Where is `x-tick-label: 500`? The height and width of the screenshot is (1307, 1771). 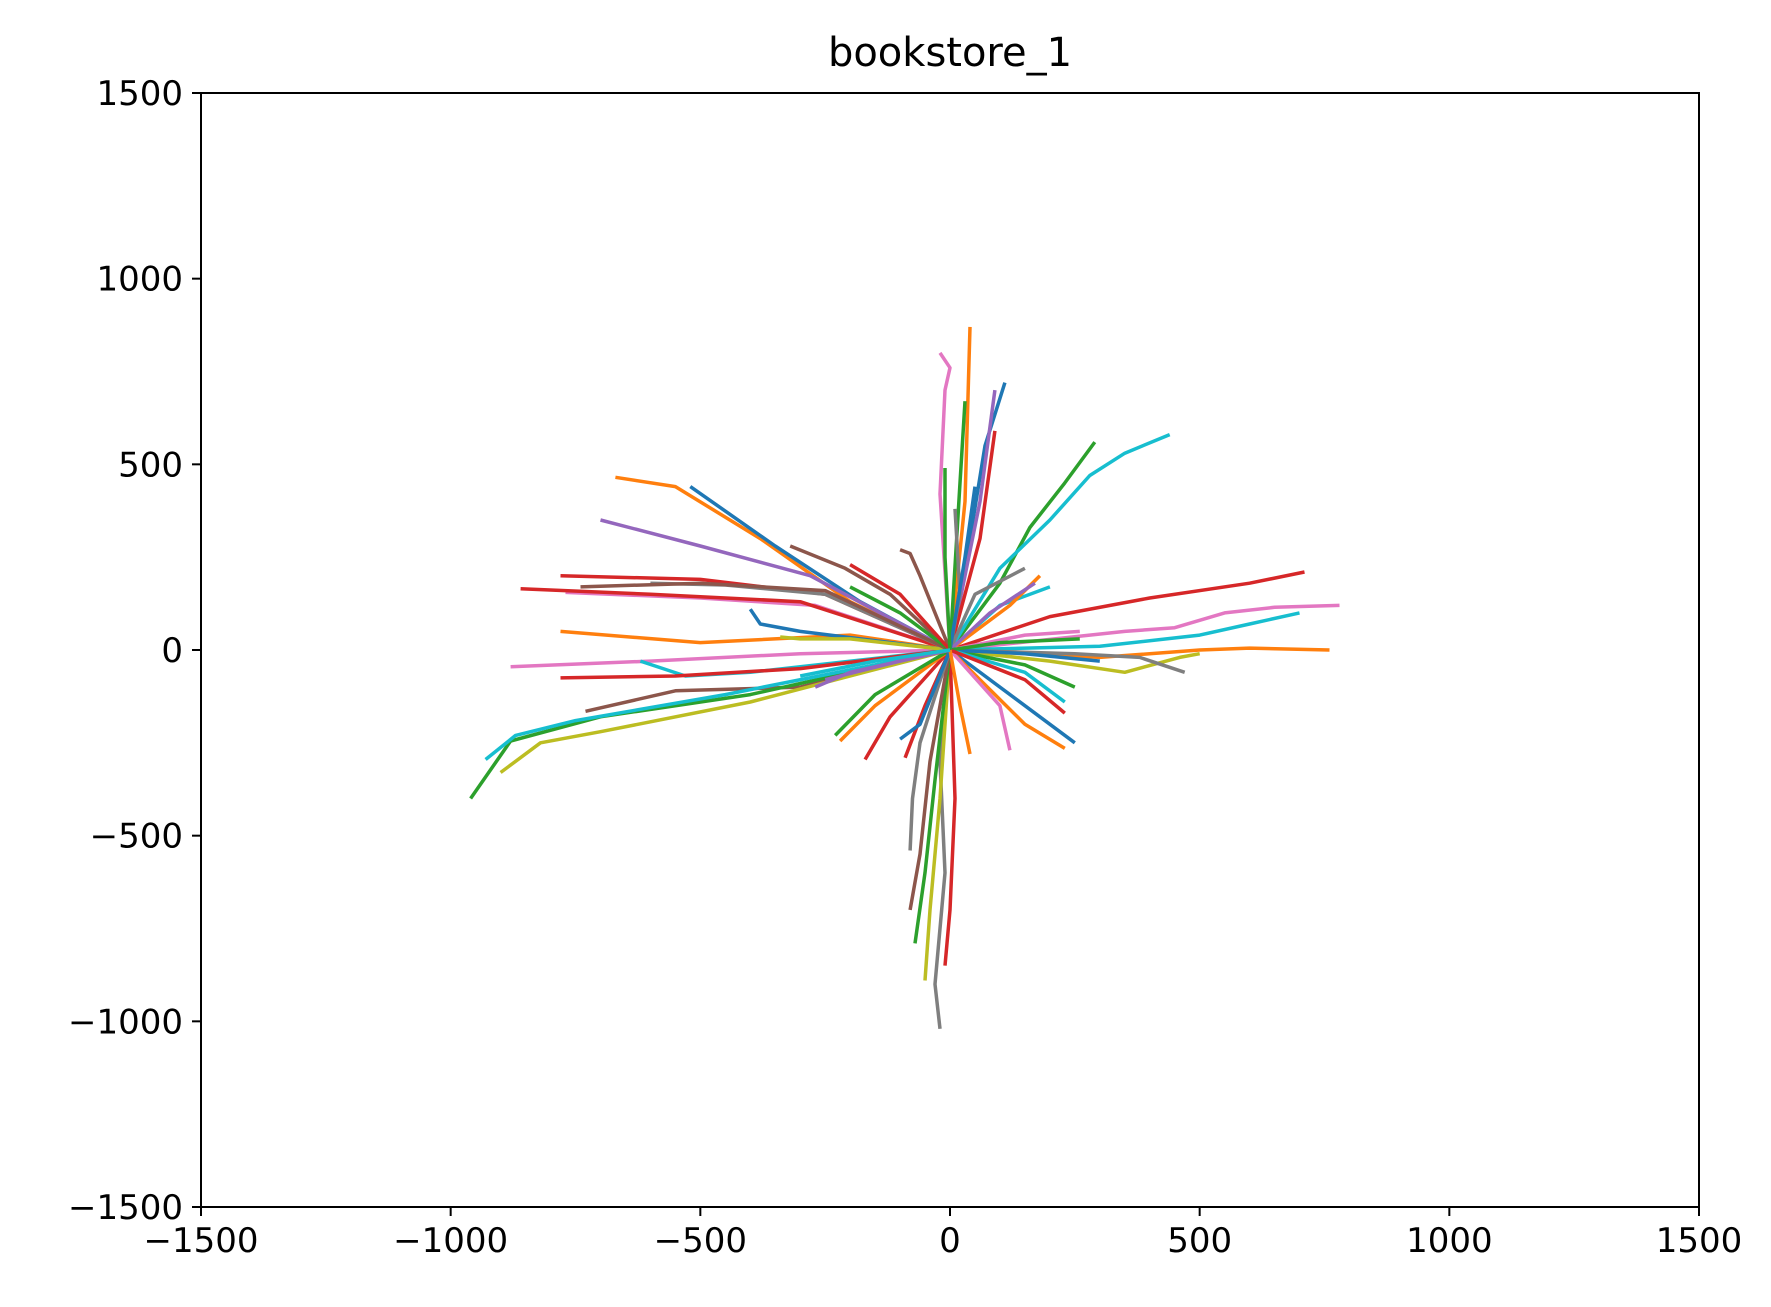
x-tick-label: 500 is located at coordinates (1199, 1241).